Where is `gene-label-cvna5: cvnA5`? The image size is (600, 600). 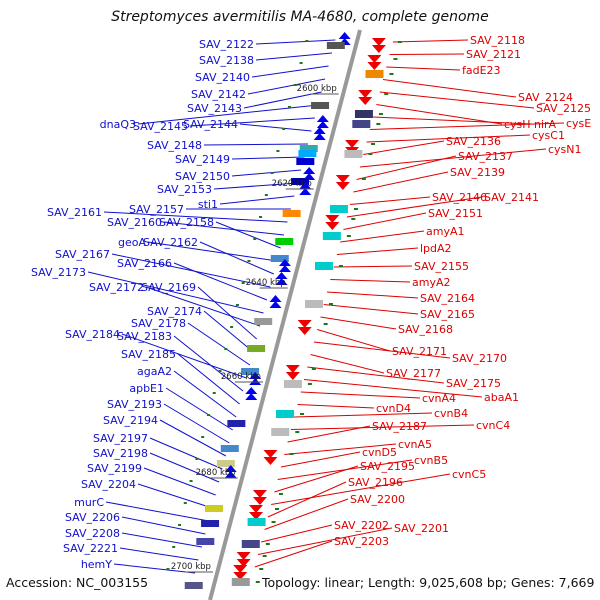
gene-label-cvna5: cvnA5 is located at coordinates (415, 444).